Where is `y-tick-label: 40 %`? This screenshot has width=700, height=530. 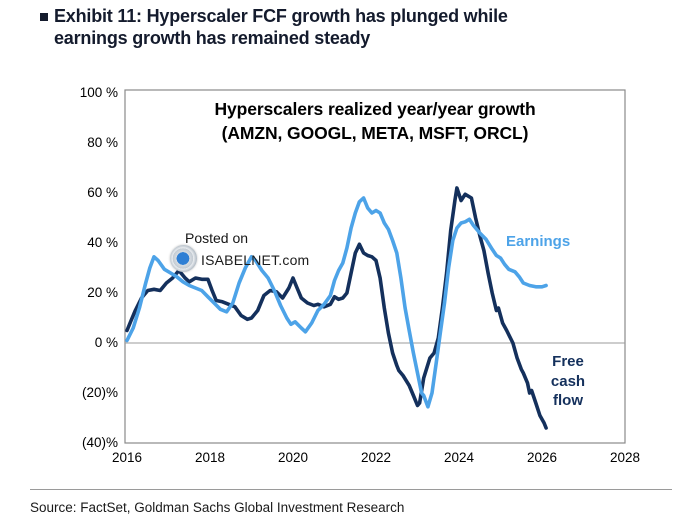
y-tick-label: 40 % is located at coordinates (102, 242).